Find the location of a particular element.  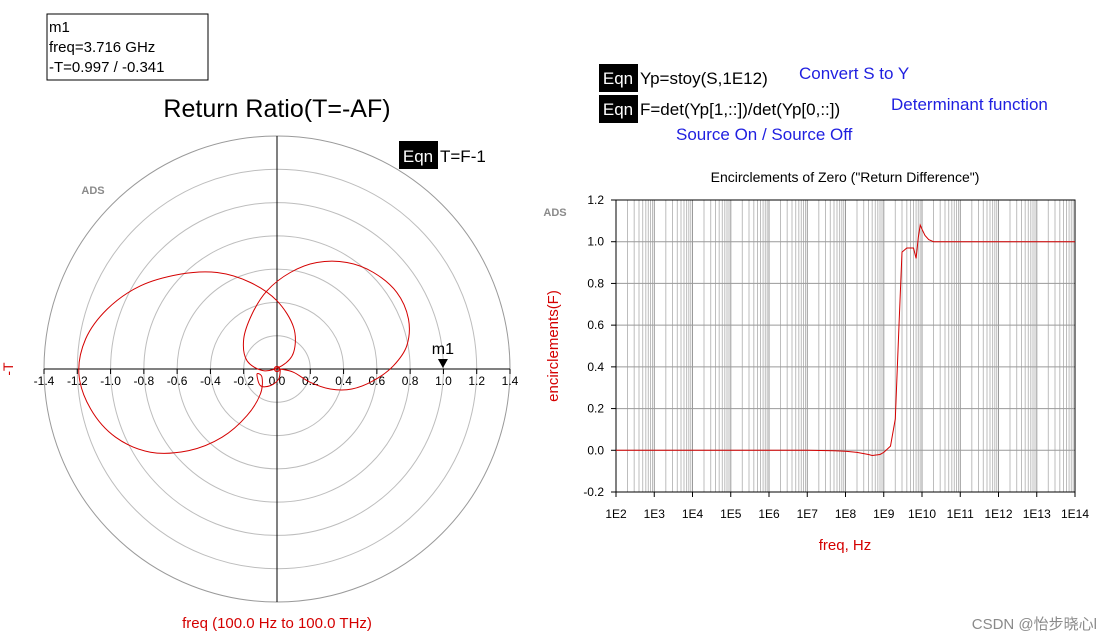

polar-marker-m1: m1 is located at coordinates (443, 354).